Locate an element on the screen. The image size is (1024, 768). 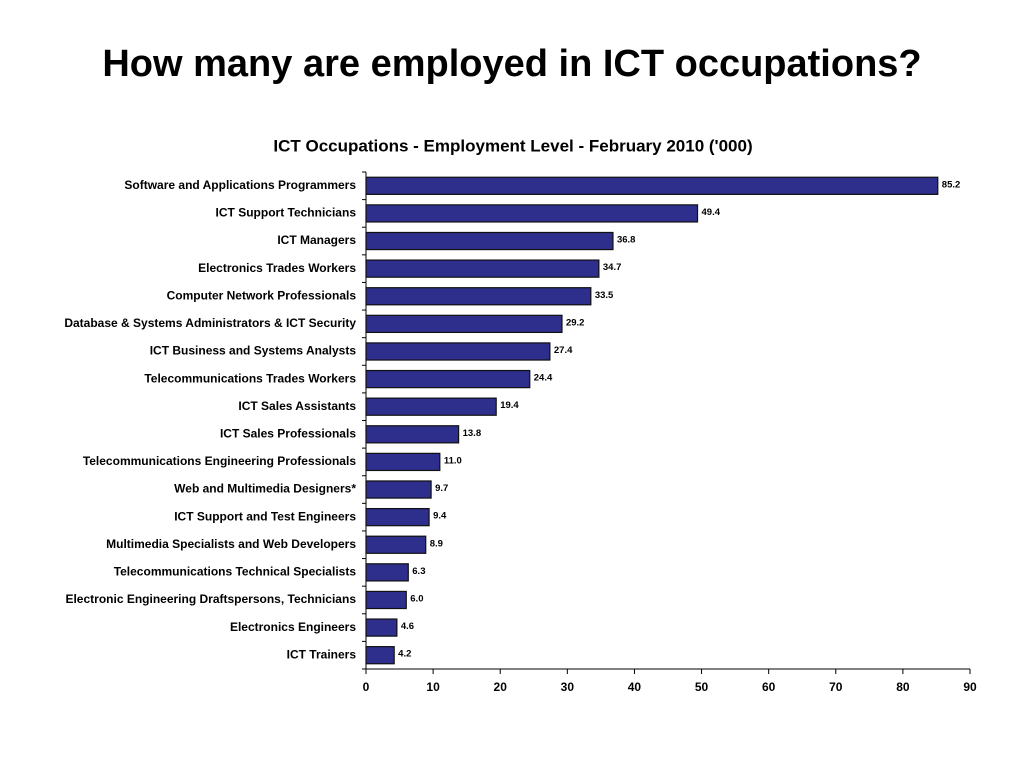
y-tick-label: Computer Network Professionals is located at coordinates (262, 295).